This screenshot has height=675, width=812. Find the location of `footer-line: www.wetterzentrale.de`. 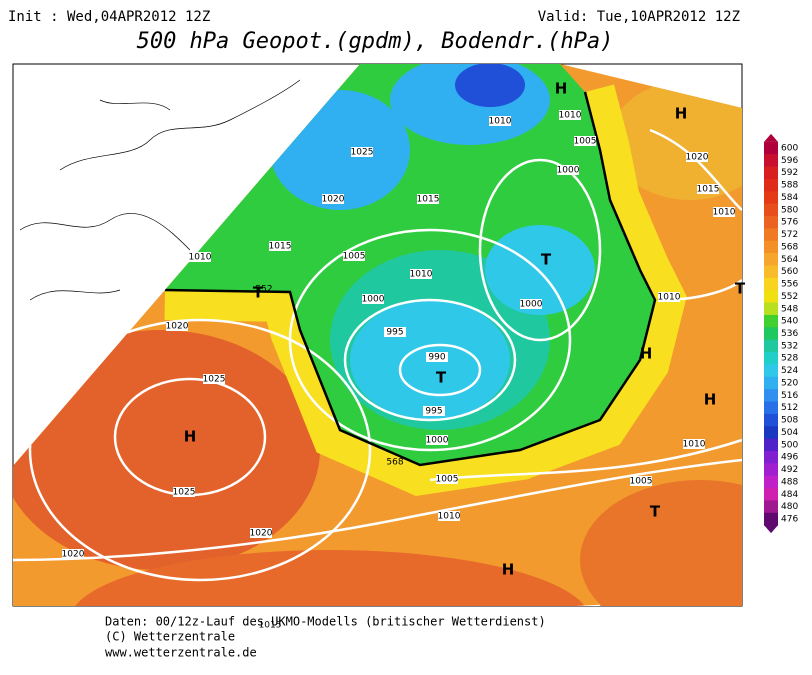

footer-line: www.wetterzentrale.de is located at coordinates (181, 653).